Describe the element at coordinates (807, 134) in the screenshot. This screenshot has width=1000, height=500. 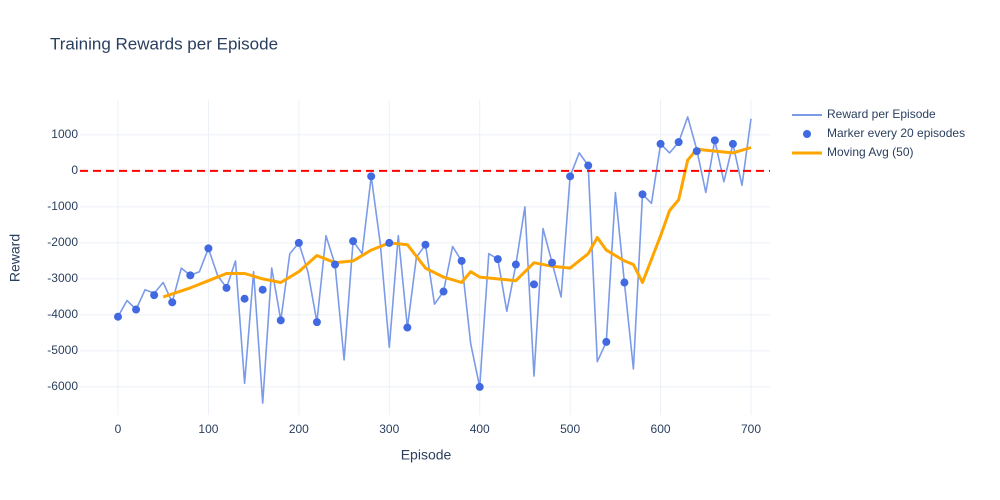
I see `legend-symbol` at that location.